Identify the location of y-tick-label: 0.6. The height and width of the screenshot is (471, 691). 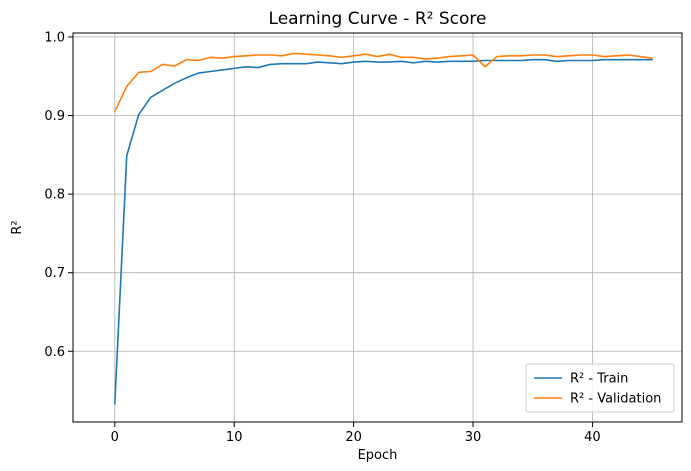
(54, 352).